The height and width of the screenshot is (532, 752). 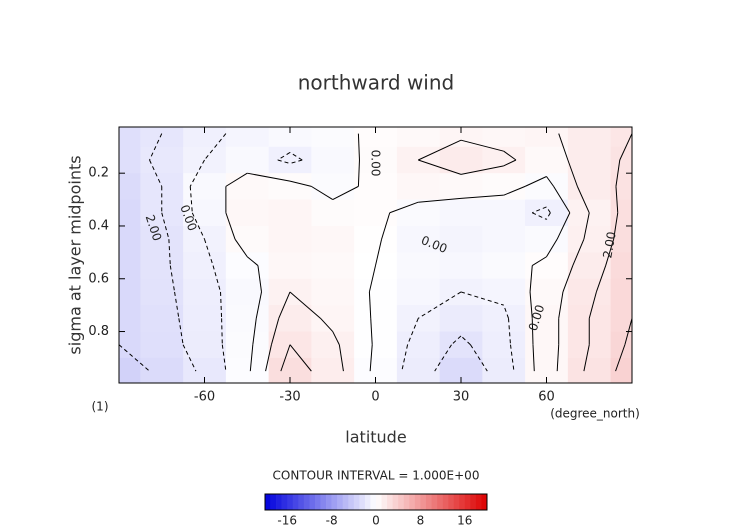 What do you see at coordinates (98, 278) in the screenshot?
I see `y-tick-label: 0.6` at bounding box center [98, 278].